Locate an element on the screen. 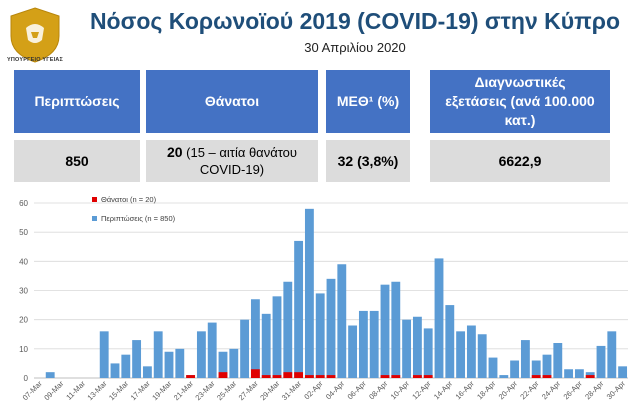  x-tick-label: 15-Mar is located at coordinates (119, 391).